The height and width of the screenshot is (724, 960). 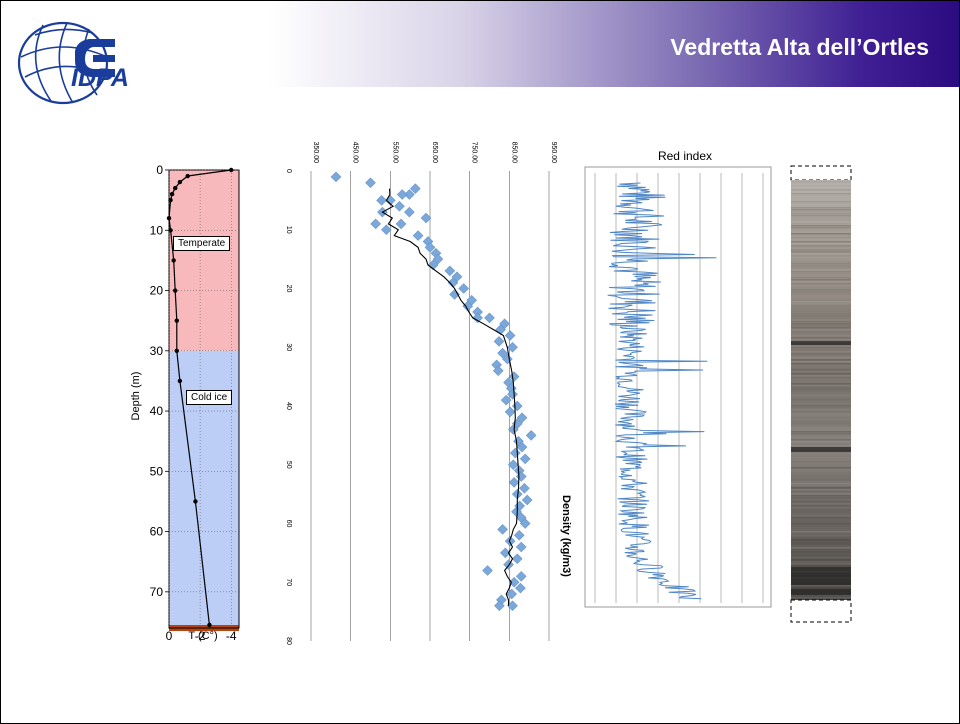 I want to click on core-top-placeholder, so click(x=821, y=173).